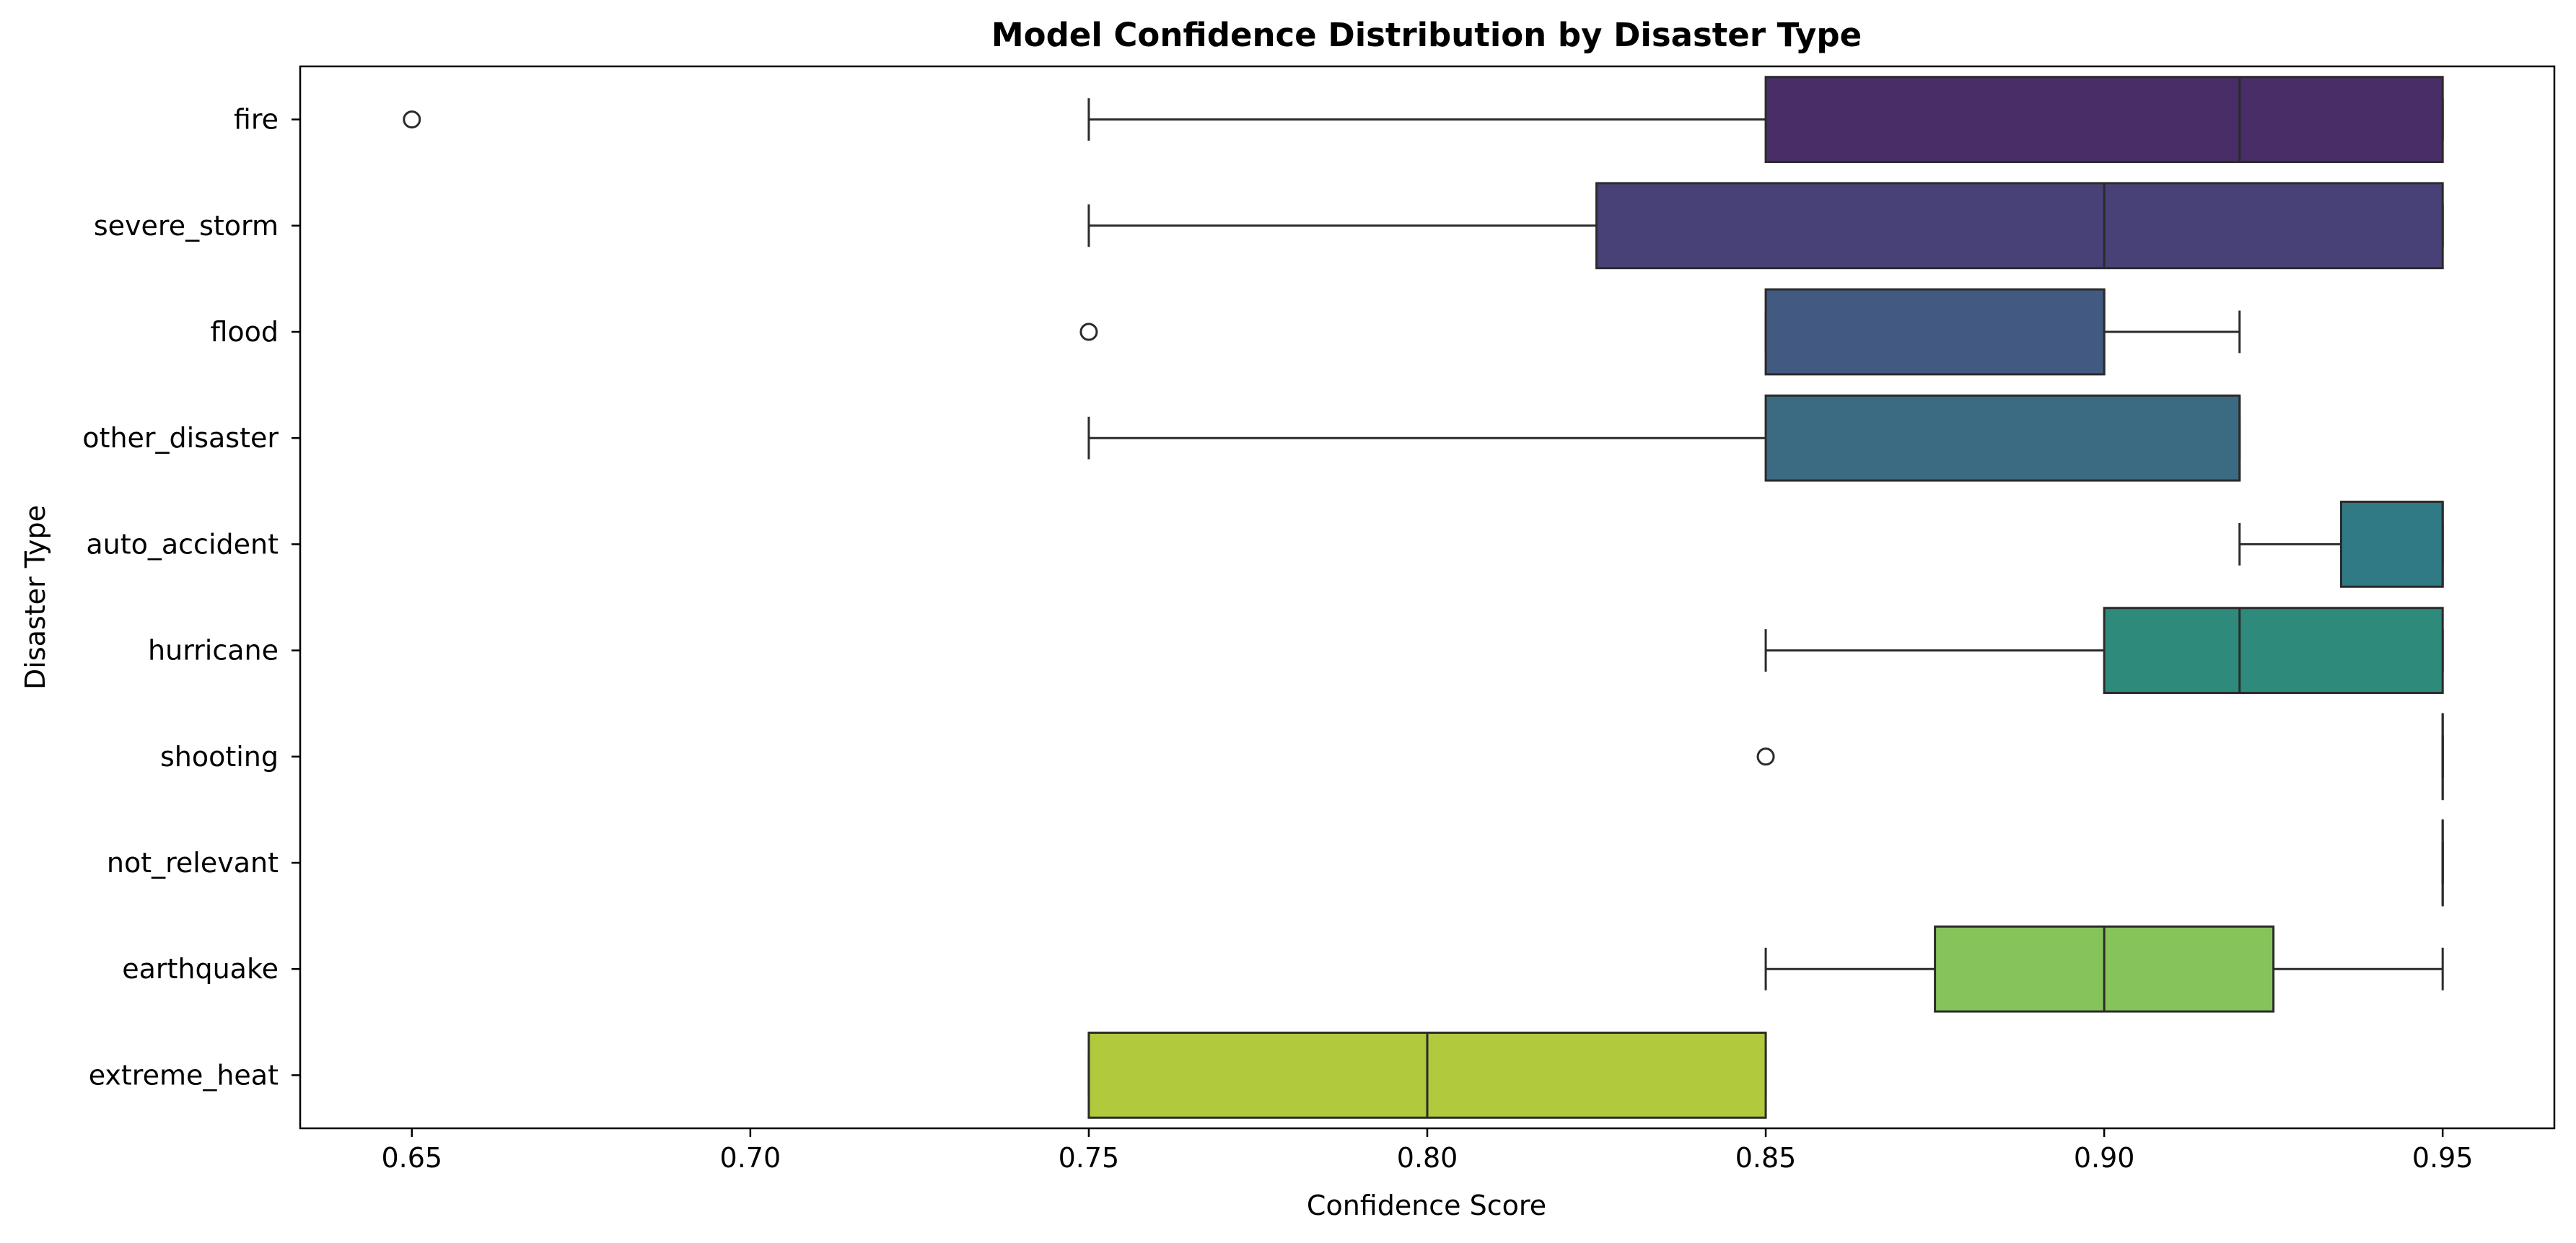 The image size is (2576, 1243). Describe the element at coordinates (186, 226) in the screenshot. I see `y-tick-label: severe_storm` at that location.